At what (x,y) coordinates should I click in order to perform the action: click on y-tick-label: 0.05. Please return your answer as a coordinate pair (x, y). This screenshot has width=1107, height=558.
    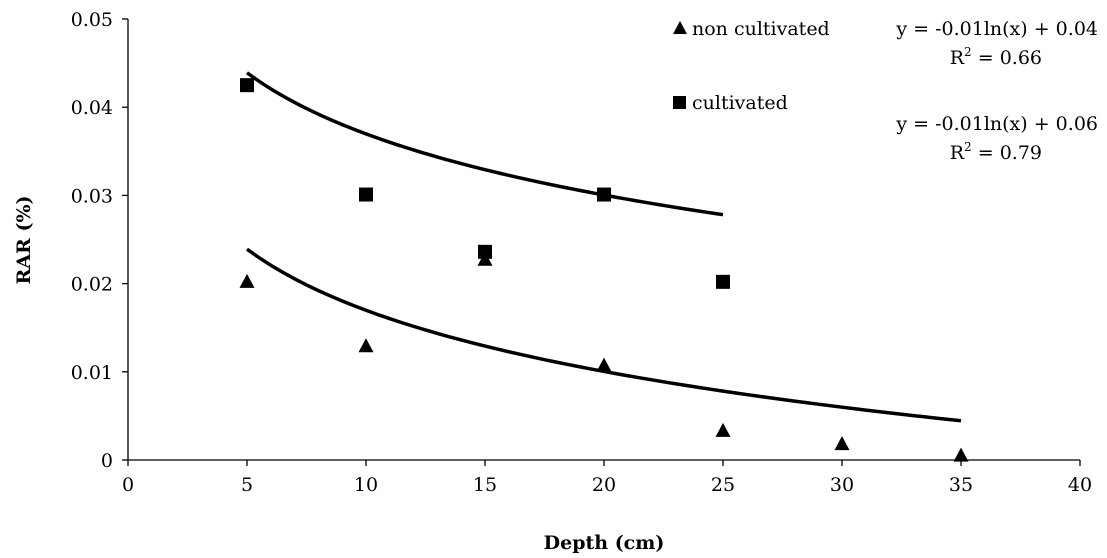
    Looking at the image, I should click on (92, 20).